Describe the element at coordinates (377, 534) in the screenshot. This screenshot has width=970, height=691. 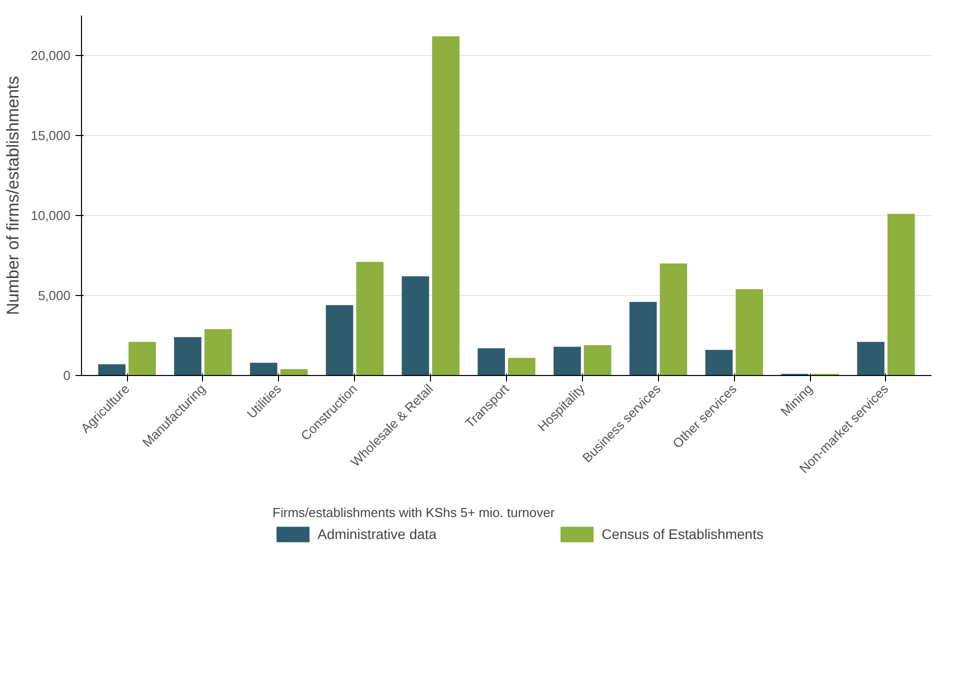
I see `legend-label: Administrative data` at that location.